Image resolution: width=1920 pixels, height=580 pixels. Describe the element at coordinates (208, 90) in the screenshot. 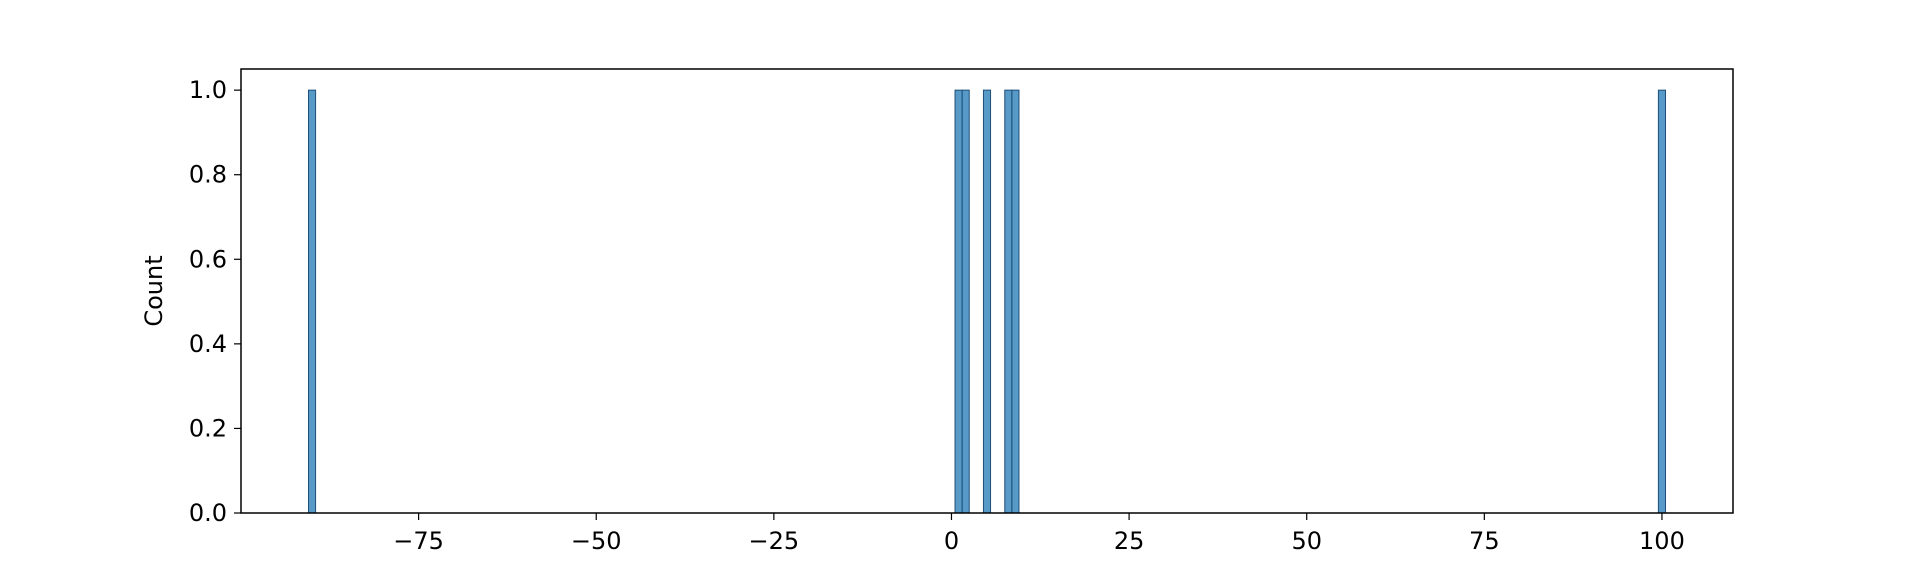

I see `y-tick-label: 1.0` at that location.